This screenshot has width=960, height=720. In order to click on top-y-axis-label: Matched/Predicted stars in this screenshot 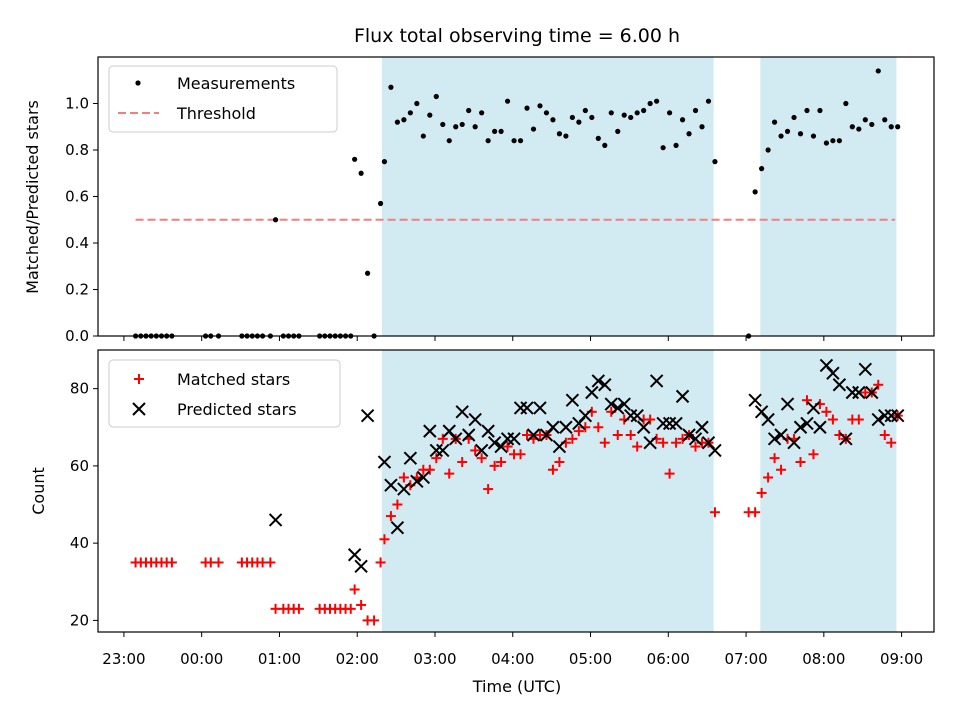, I will do `click(32, 197)`.